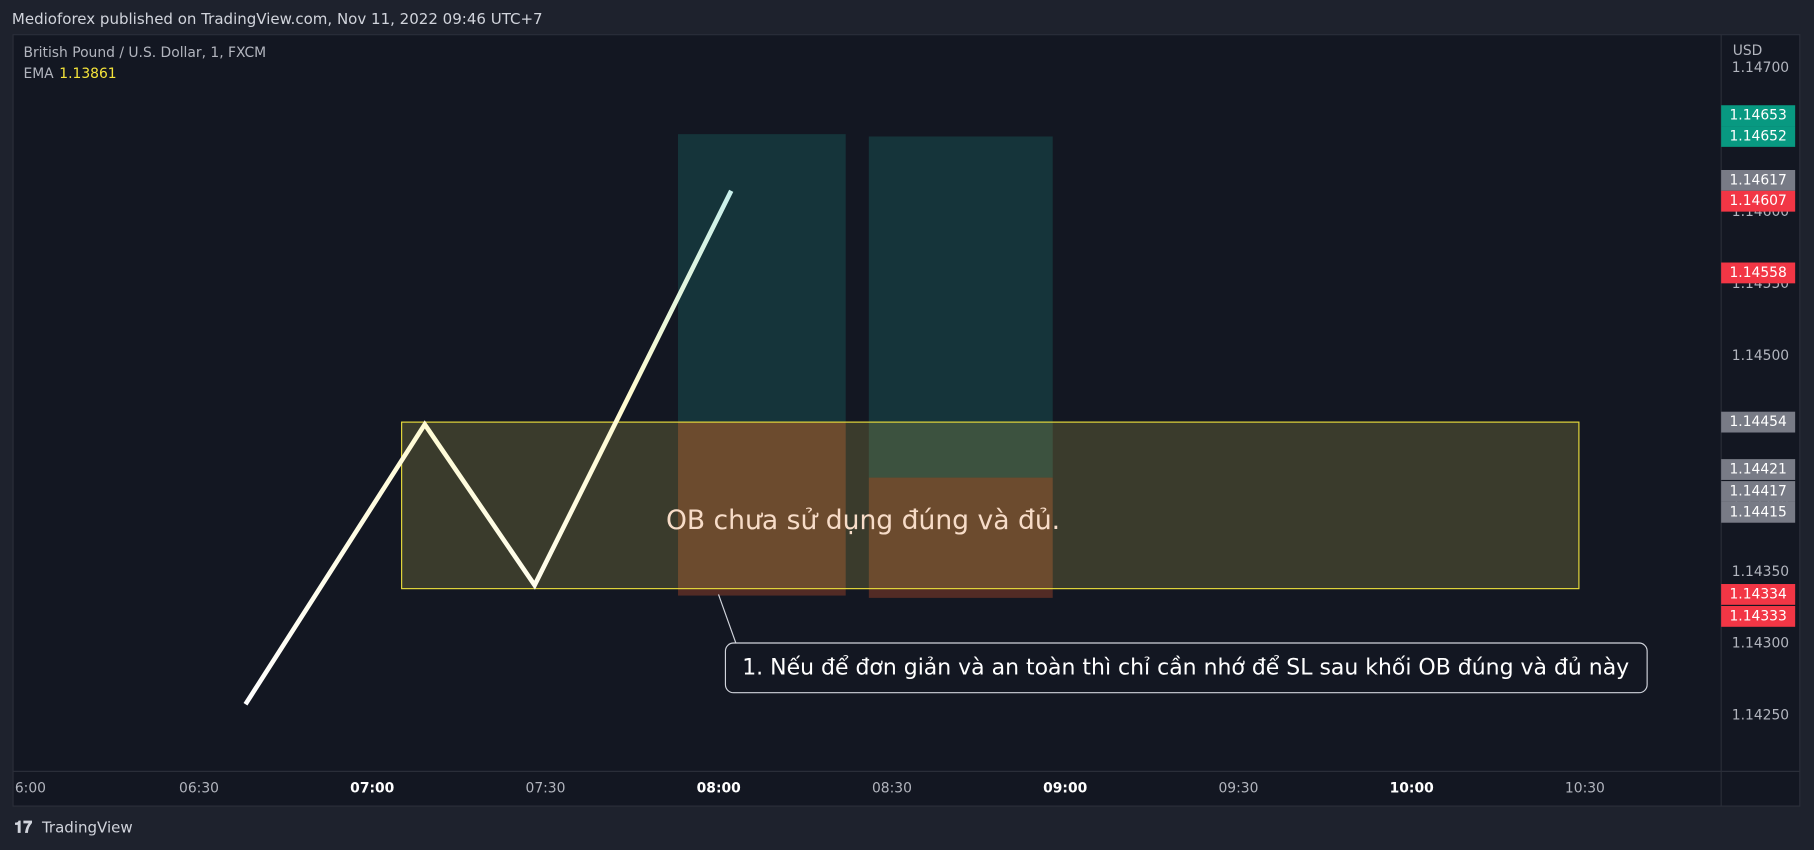  Describe the element at coordinates (1065, 789) in the screenshot. I see `time-tick-label: 09:00` at that location.